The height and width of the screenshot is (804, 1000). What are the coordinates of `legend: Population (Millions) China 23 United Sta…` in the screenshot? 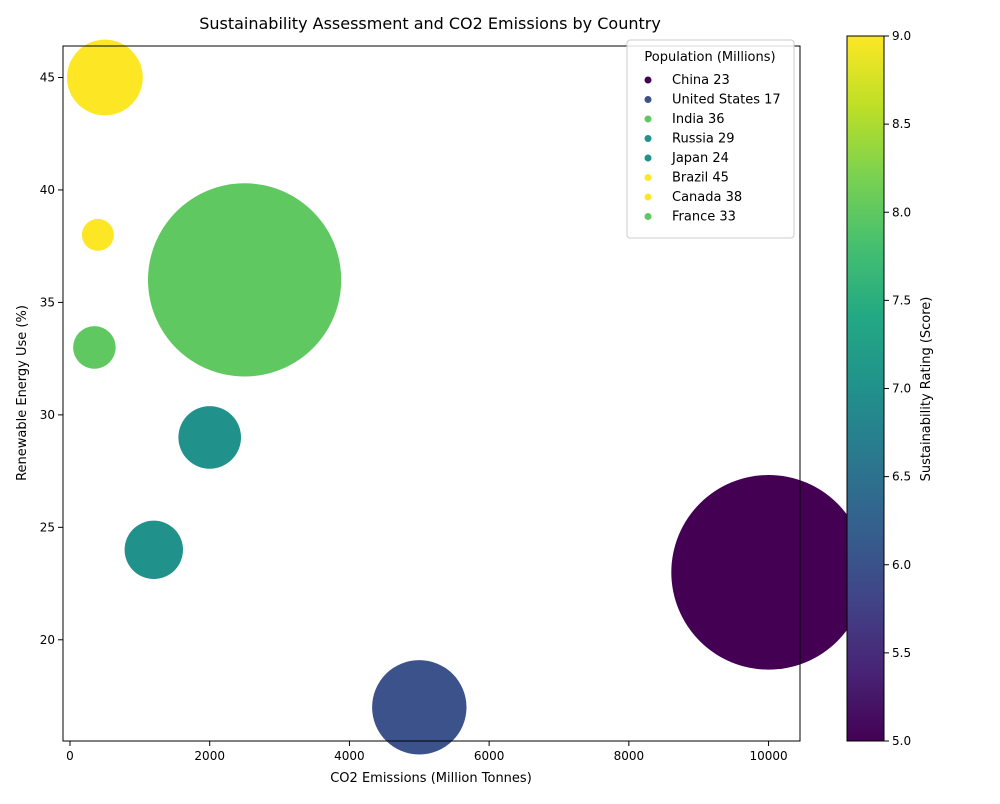 It's located at (710, 139).